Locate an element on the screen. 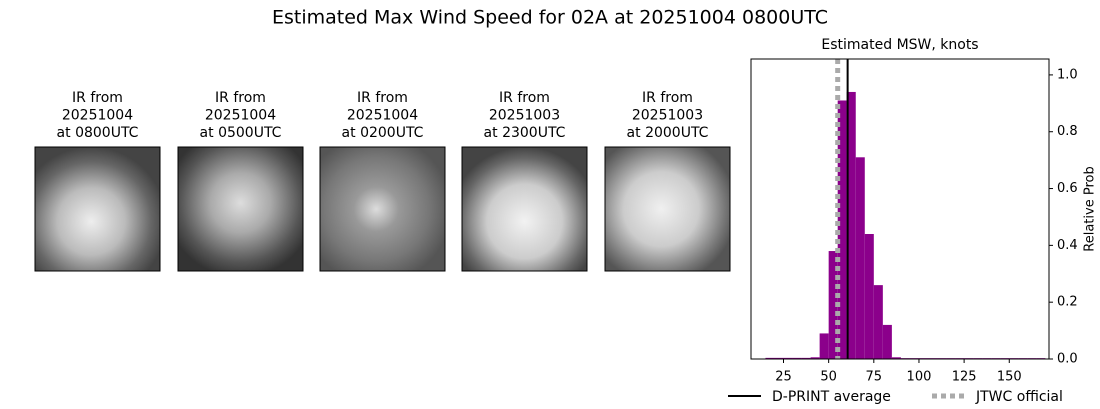 The width and height of the screenshot is (1100, 409). panel-label: at 0800UTC is located at coordinates (98, 133).